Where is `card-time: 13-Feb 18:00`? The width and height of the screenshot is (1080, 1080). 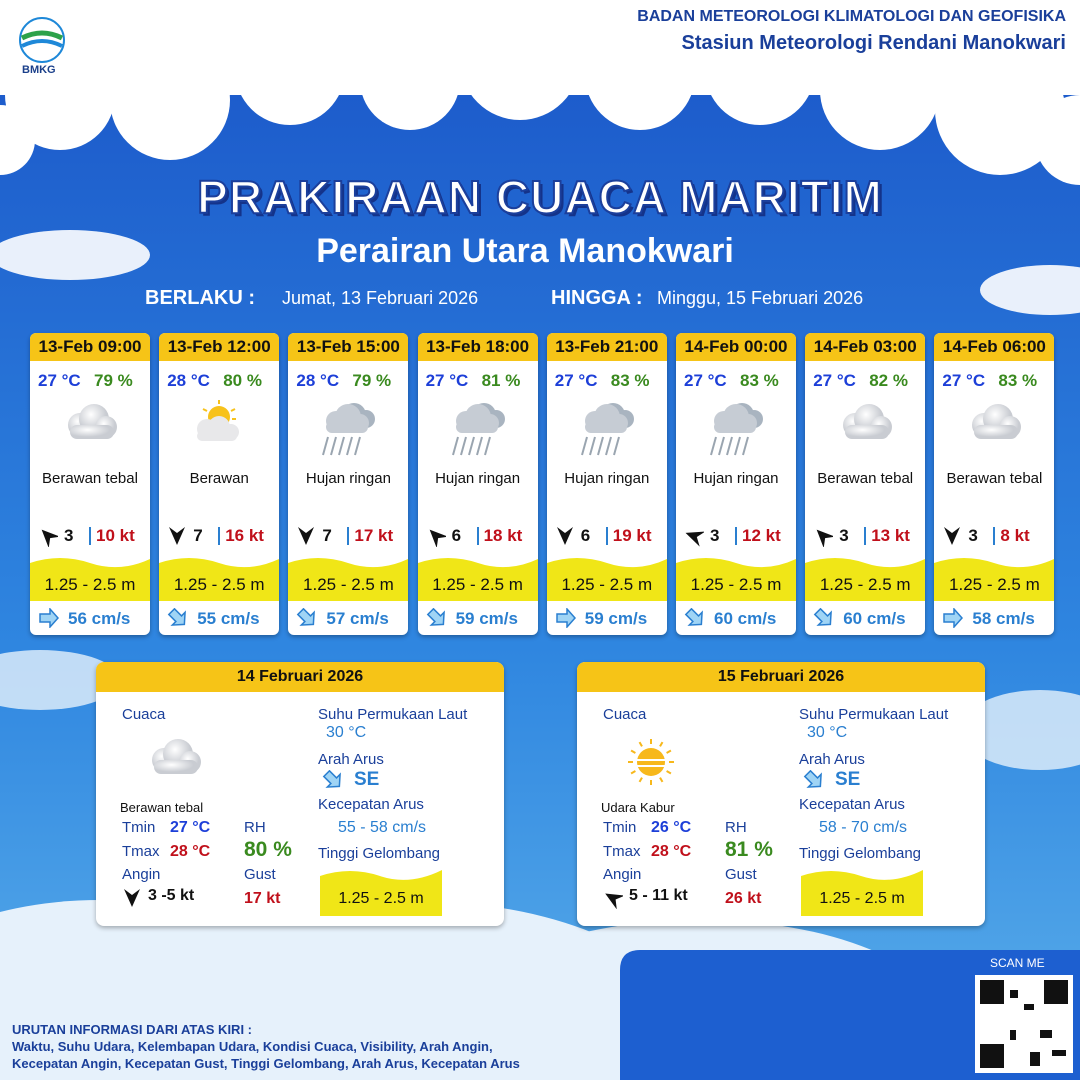 card-time: 13-Feb 18:00 is located at coordinates (477, 347).